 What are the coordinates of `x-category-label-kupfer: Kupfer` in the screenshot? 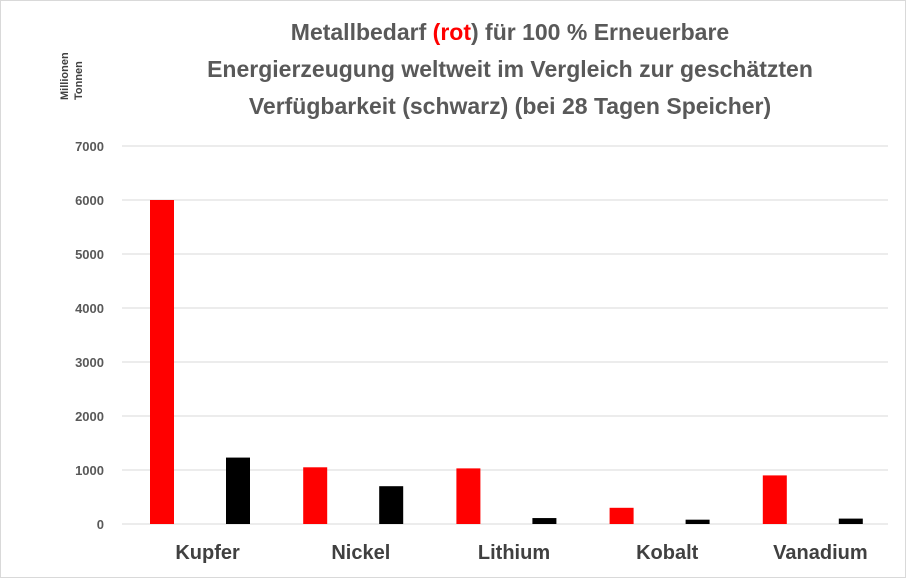 It's located at (207, 553).